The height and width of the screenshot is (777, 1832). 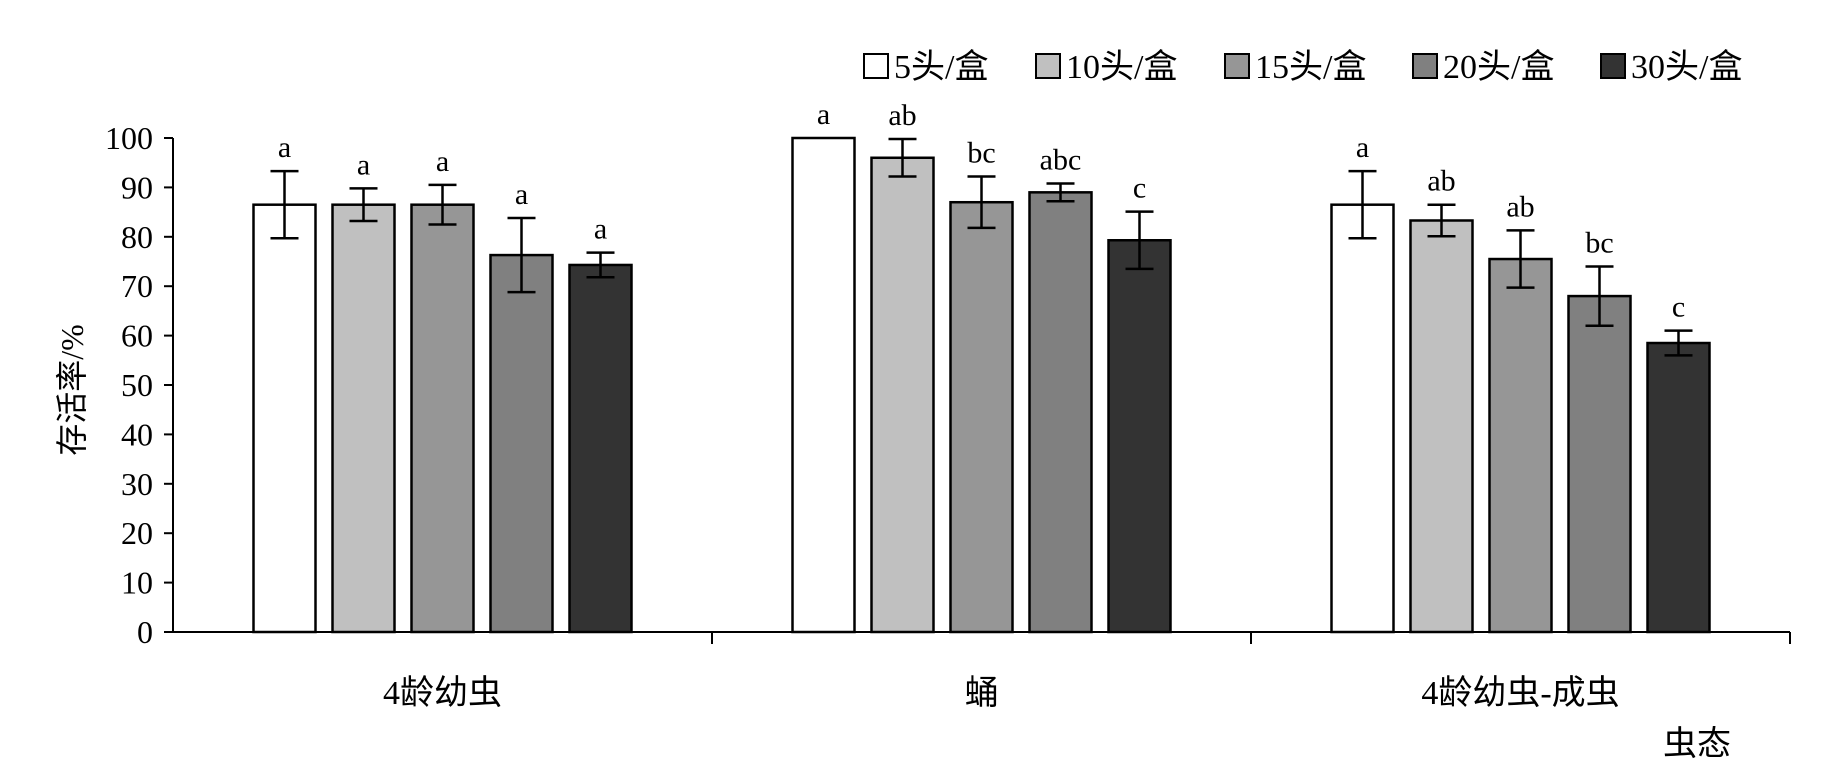 What do you see at coordinates (982, 693) in the screenshot?
I see `x-category-label: 蛹` at bounding box center [982, 693].